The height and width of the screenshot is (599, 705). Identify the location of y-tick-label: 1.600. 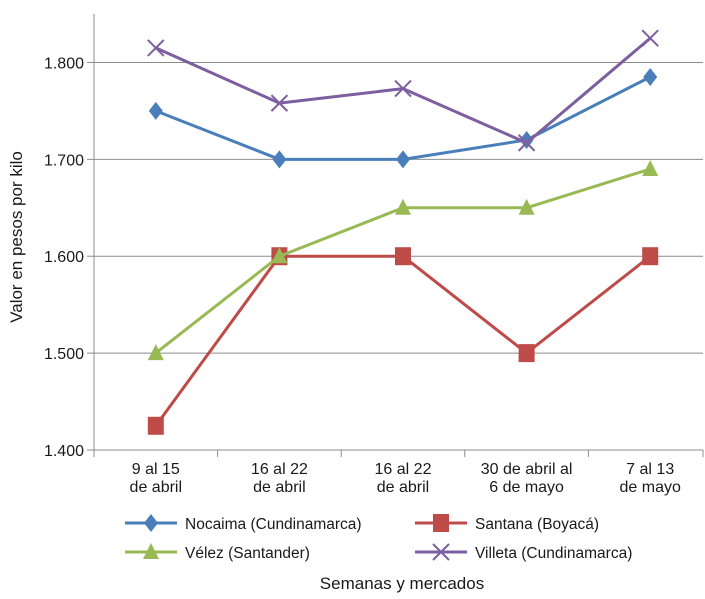
(64, 257).